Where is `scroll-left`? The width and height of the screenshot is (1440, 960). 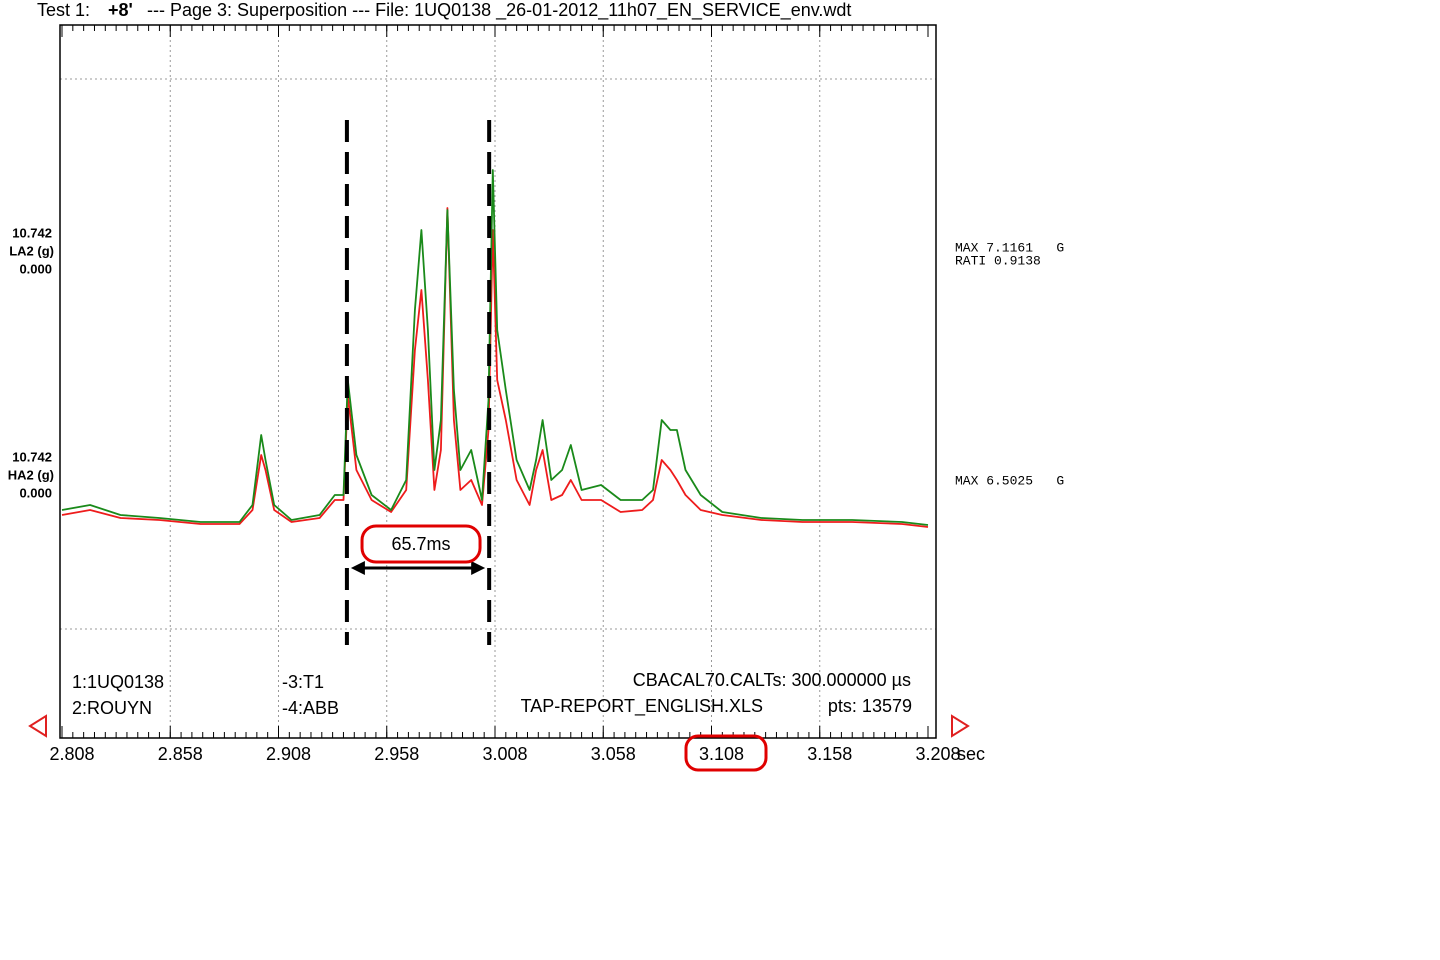
scroll-left is located at coordinates (37, 726).